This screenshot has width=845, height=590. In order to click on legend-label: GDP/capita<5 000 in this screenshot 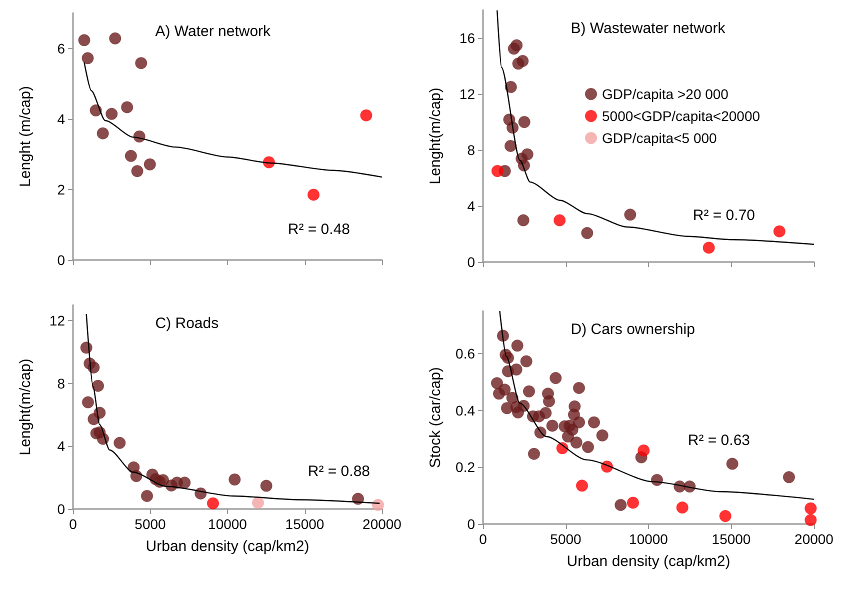, I will do `click(660, 138)`.